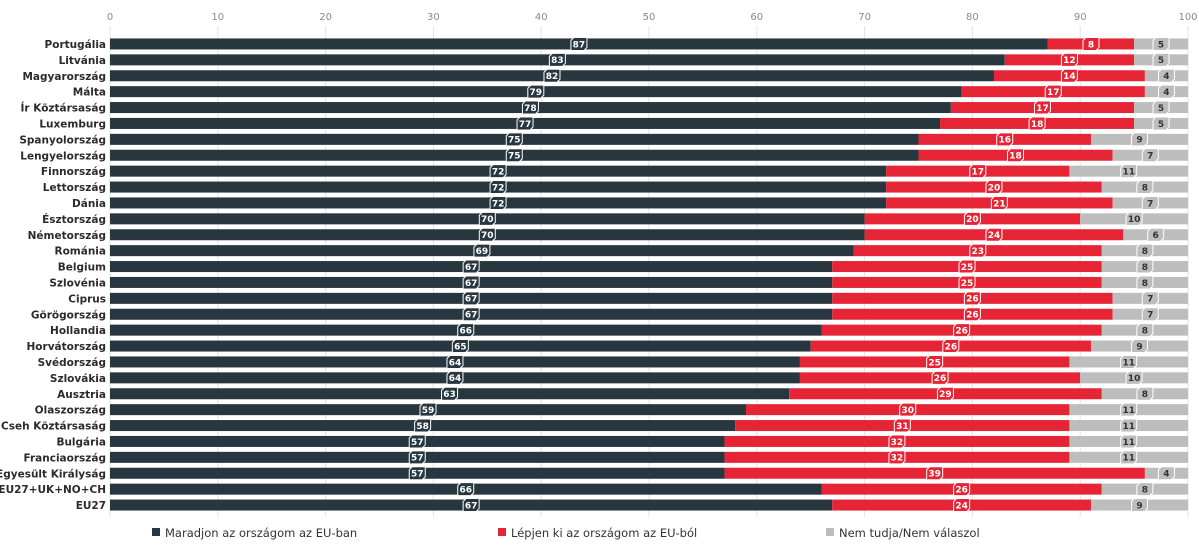  I want to click on category-label: Málta, so click(89, 93).